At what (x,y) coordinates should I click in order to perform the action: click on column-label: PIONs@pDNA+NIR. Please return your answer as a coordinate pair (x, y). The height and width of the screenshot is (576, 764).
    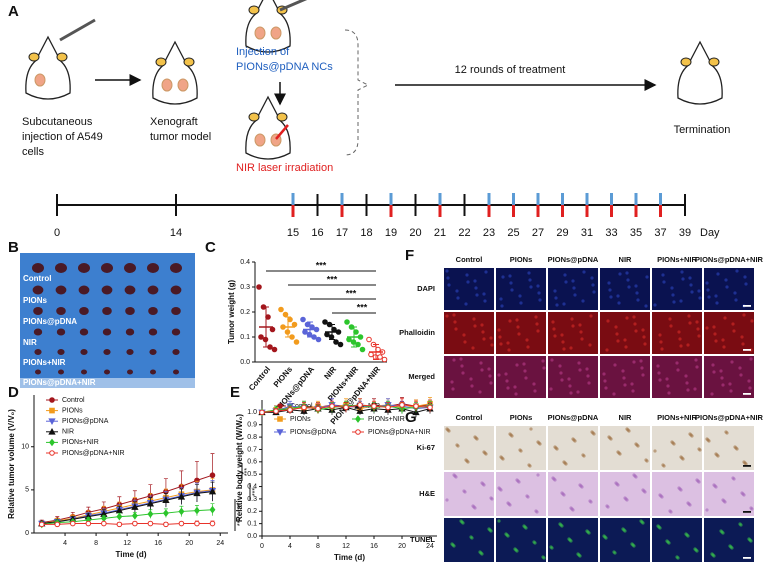
    Looking at the image, I should click on (729, 259).